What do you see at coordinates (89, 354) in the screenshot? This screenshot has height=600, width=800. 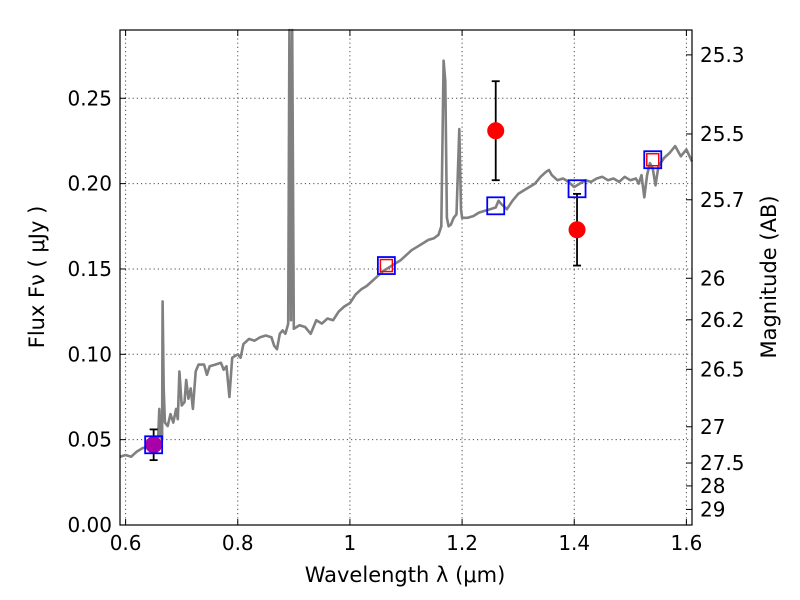 I see `y-tick-label: 0.10` at bounding box center [89, 354].